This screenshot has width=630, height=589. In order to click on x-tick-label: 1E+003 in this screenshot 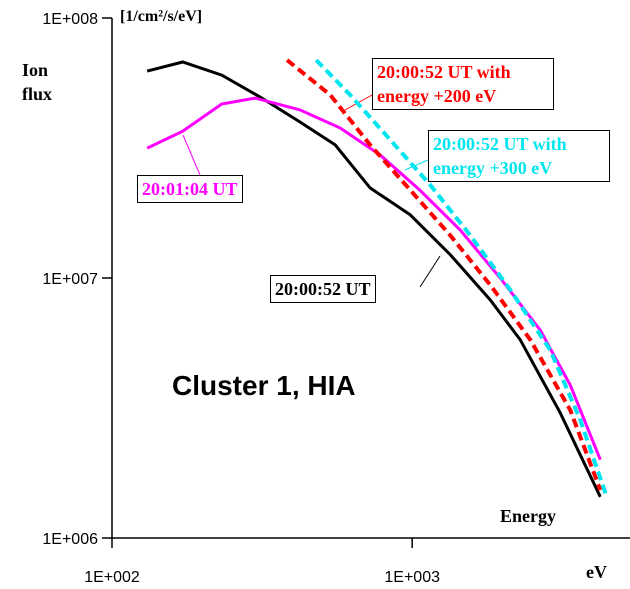, I will do `click(412, 577)`.